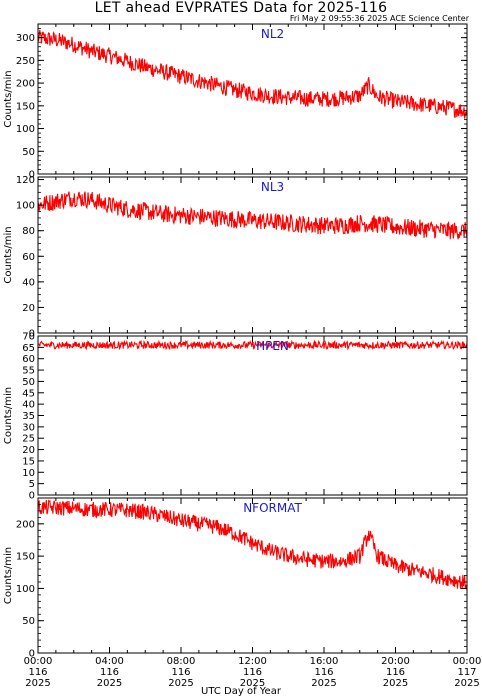  What do you see at coordinates (181, 661) in the screenshot?
I see `x-tick-label-line: 08:00` at bounding box center [181, 661].